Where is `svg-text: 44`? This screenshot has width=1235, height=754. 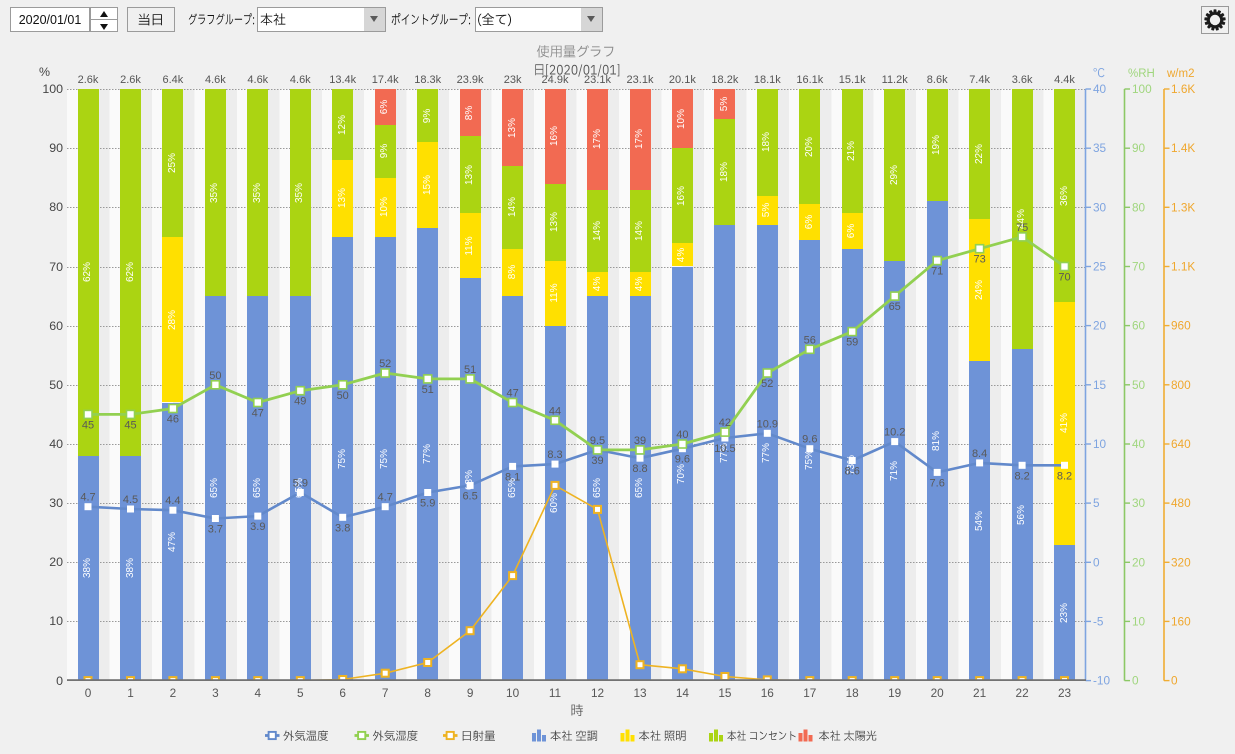
svg-text: 44 is located at coordinates (555, 411).